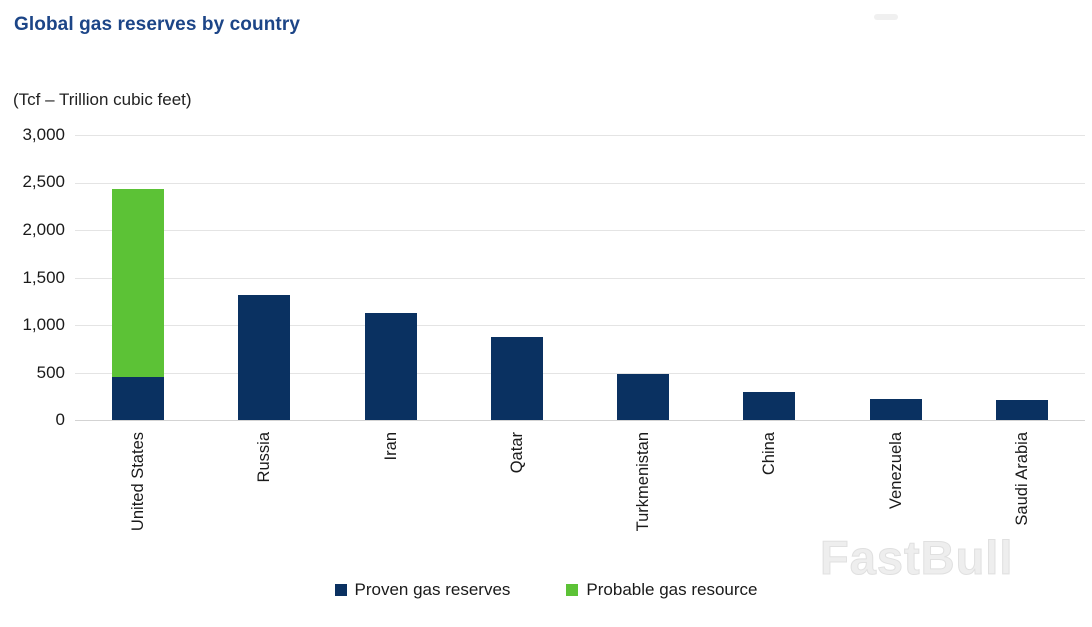 This screenshot has height=627, width=1092. I want to click on bar-slot-iran: Iran, so click(391, 297).